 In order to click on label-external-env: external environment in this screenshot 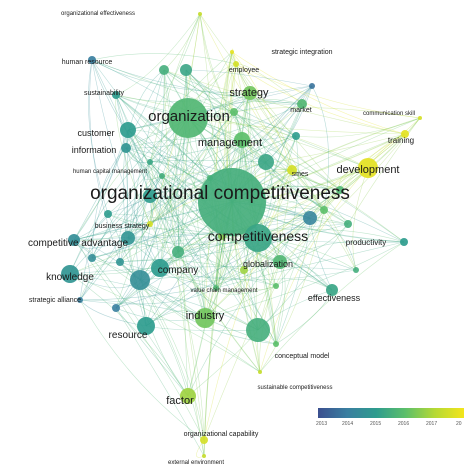, I will do `click(196, 463)`.